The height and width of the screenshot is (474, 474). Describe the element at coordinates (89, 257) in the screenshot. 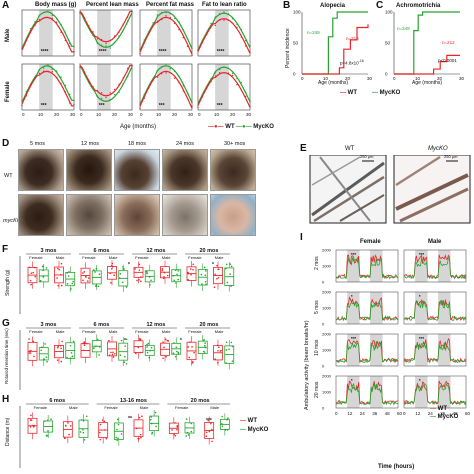

I see `sex-label: Female` at that location.